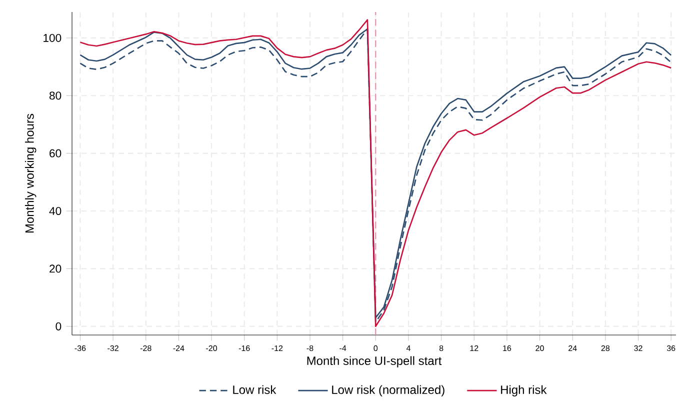 Image resolution: width=692 pixels, height=403 pixels. I want to click on x-tick-label: 32, so click(638, 348).